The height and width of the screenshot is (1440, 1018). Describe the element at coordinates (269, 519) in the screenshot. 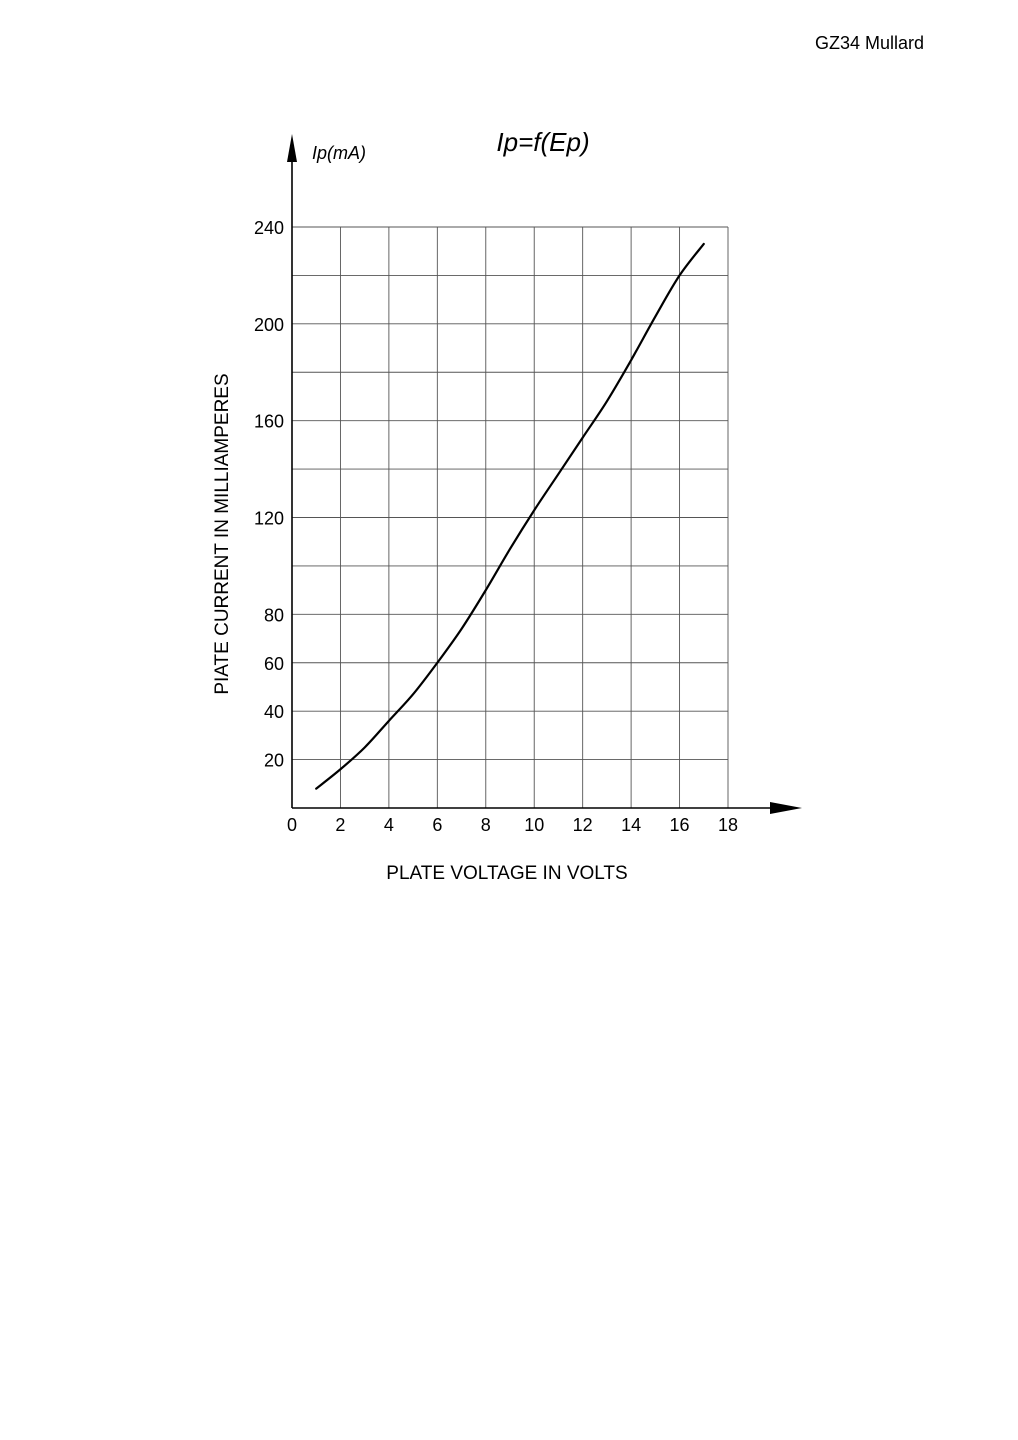

I see `y-tick-label: 120` at that location.